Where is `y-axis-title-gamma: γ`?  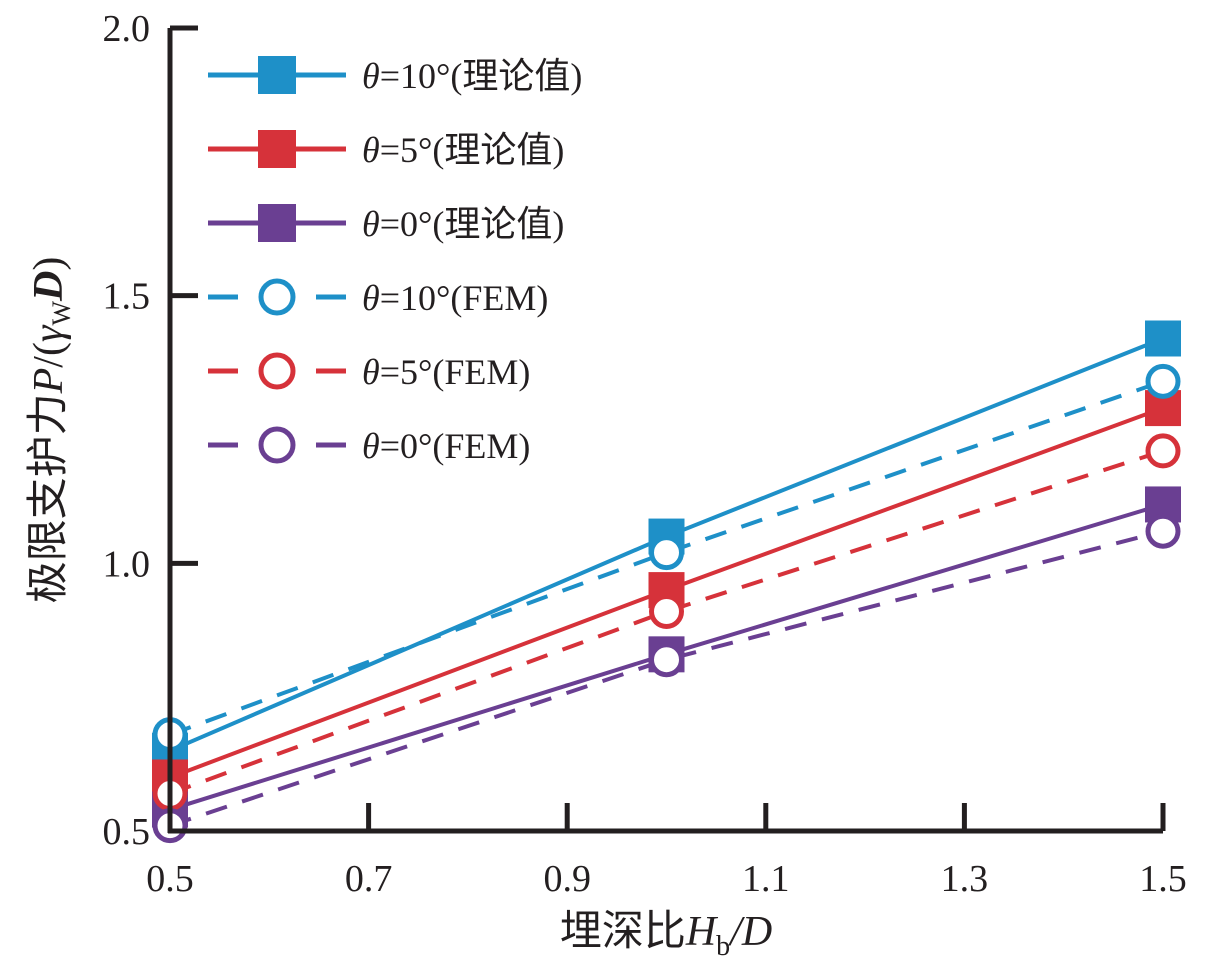 y-axis-title-gamma: γ is located at coordinates (49, 333).